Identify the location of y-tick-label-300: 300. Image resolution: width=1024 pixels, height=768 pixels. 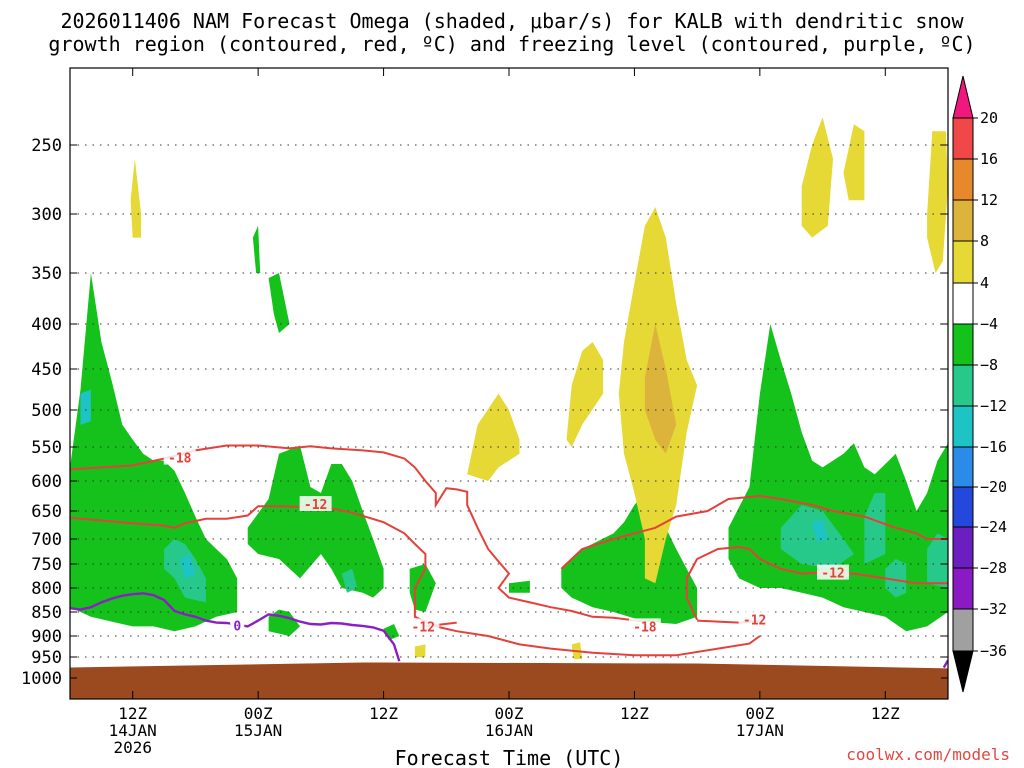
(46, 215).